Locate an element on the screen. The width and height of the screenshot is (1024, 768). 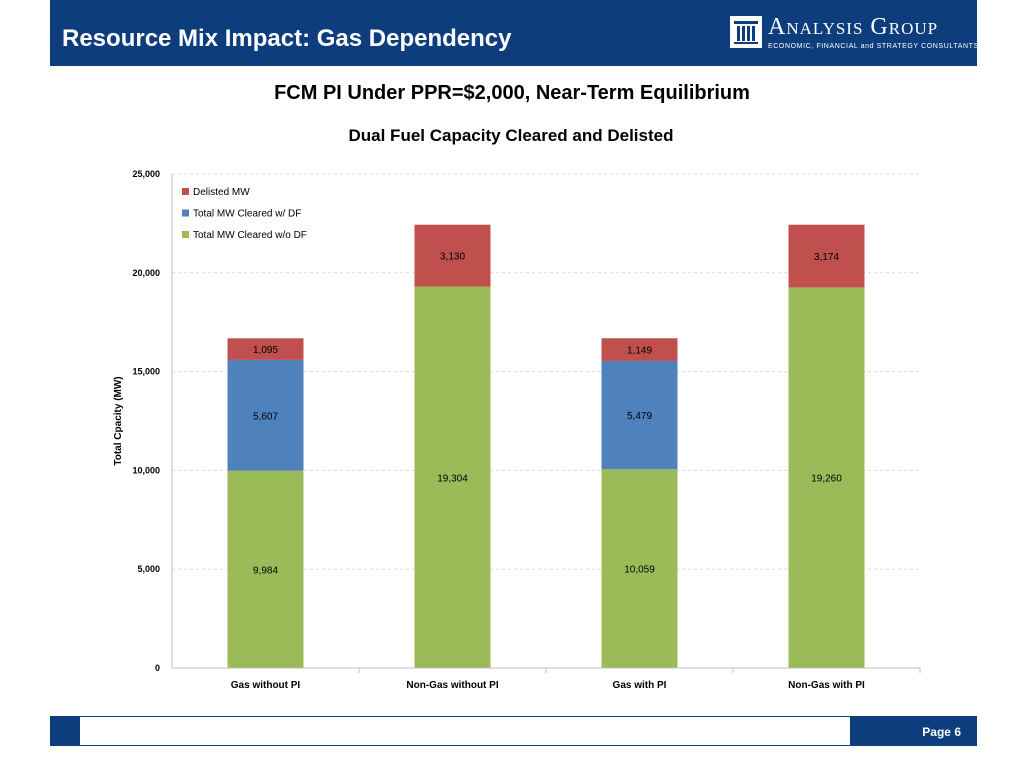
data-label: 1,095 is located at coordinates (265, 350).